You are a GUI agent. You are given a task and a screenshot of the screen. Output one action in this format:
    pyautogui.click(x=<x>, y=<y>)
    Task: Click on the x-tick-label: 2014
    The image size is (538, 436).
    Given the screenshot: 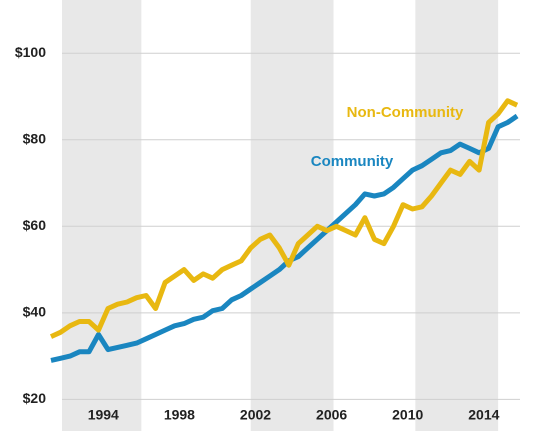 What is the action you would take?
    pyautogui.click(x=483, y=415)
    